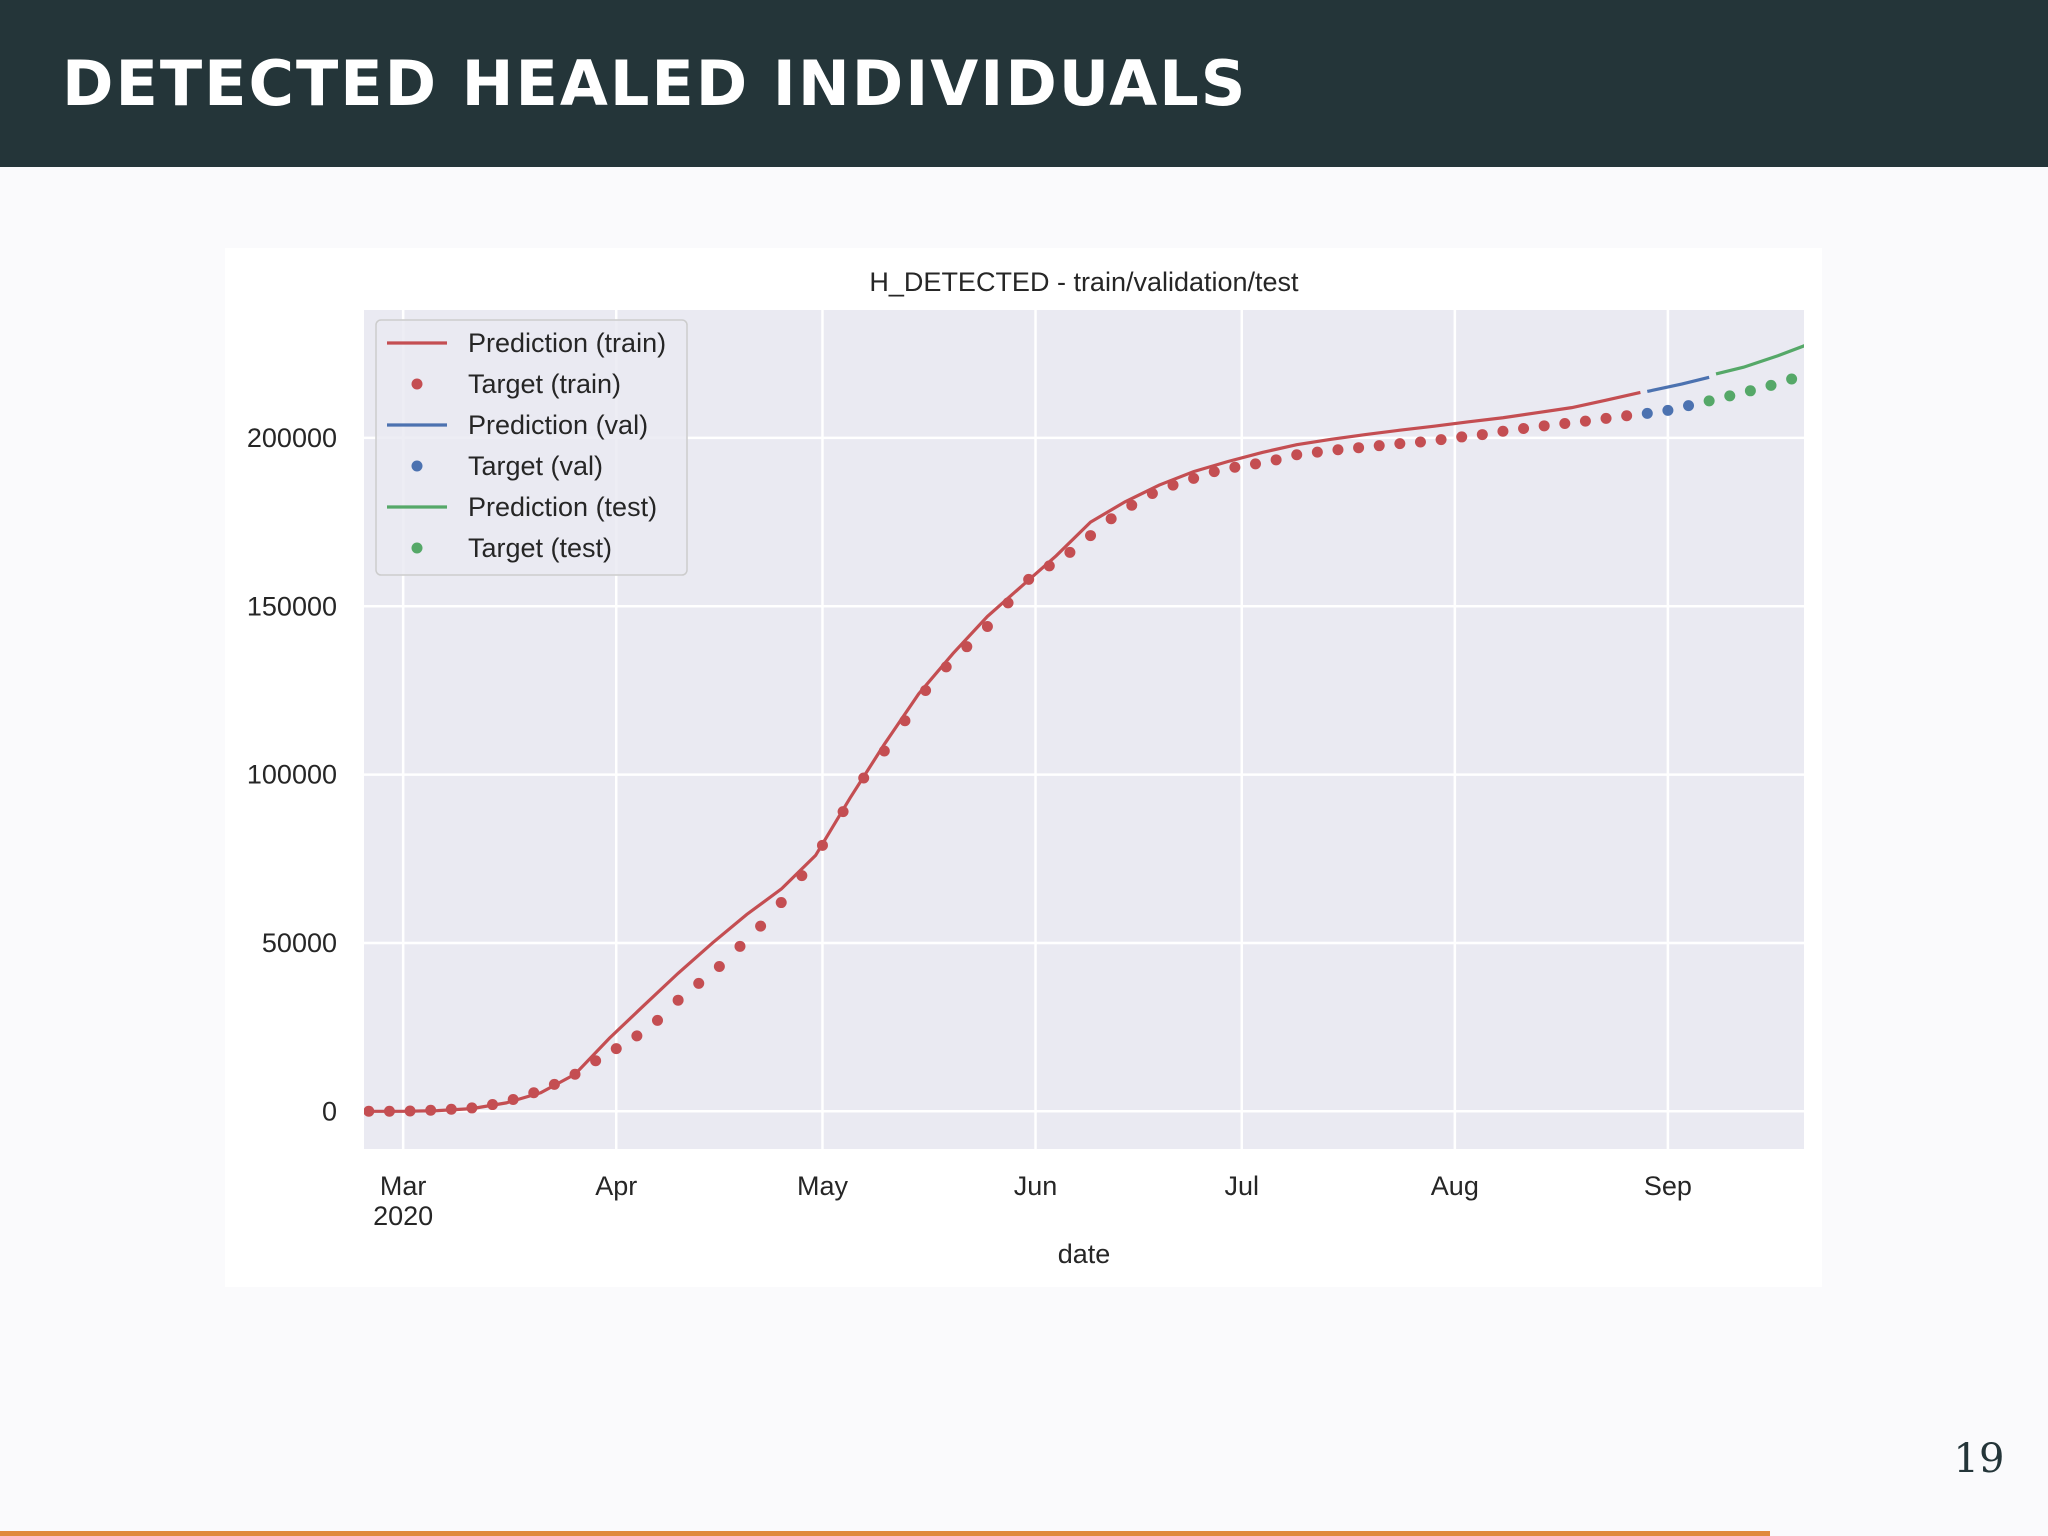  Describe the element at coordinates (567, 343) in the screenshot. I see `legend-label: Prediction (train)` at that location.